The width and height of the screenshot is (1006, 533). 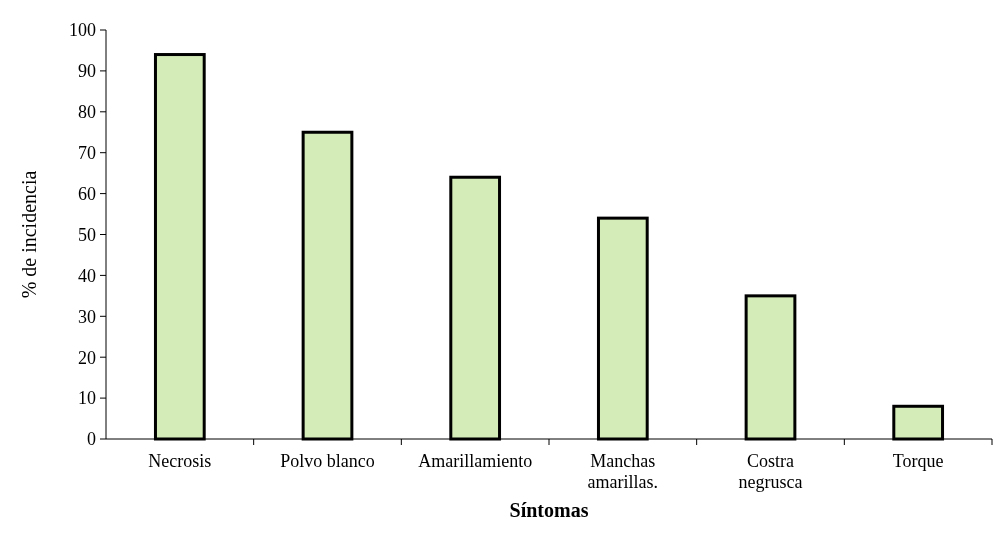 I want to click on x-tick-label: Manchas amarillas., so click(x=623, y=471).